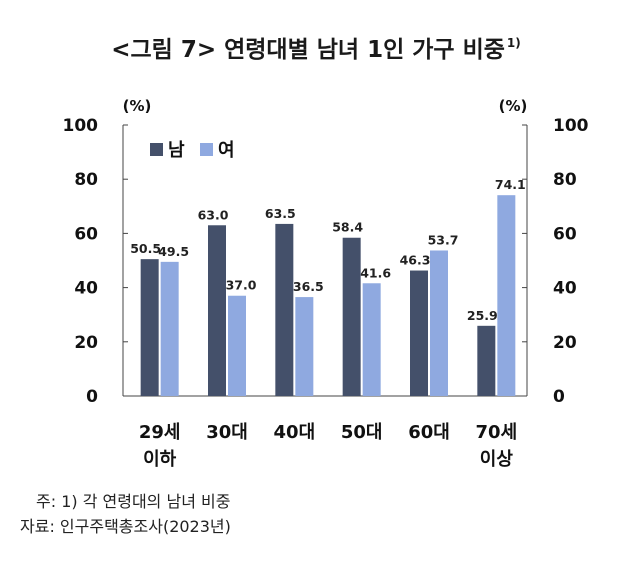 The height and width of the screenshot is (564, 640). I want to click on legend-swatch-male, so click(156, 149).